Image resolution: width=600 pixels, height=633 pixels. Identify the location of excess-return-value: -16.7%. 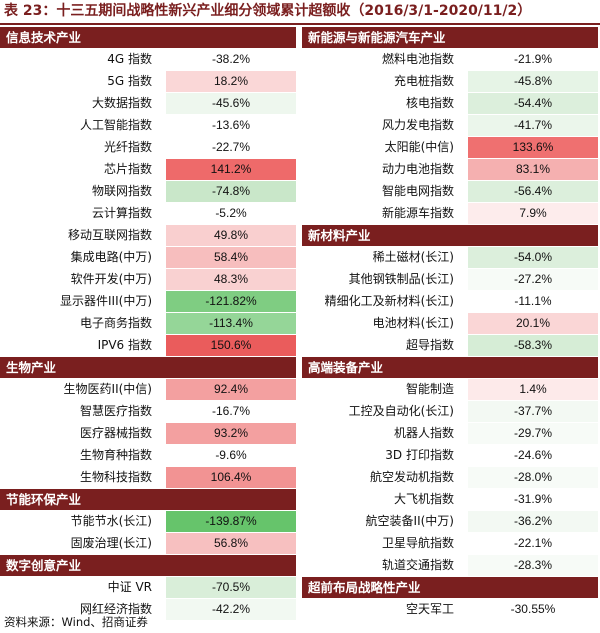
(231, 411).